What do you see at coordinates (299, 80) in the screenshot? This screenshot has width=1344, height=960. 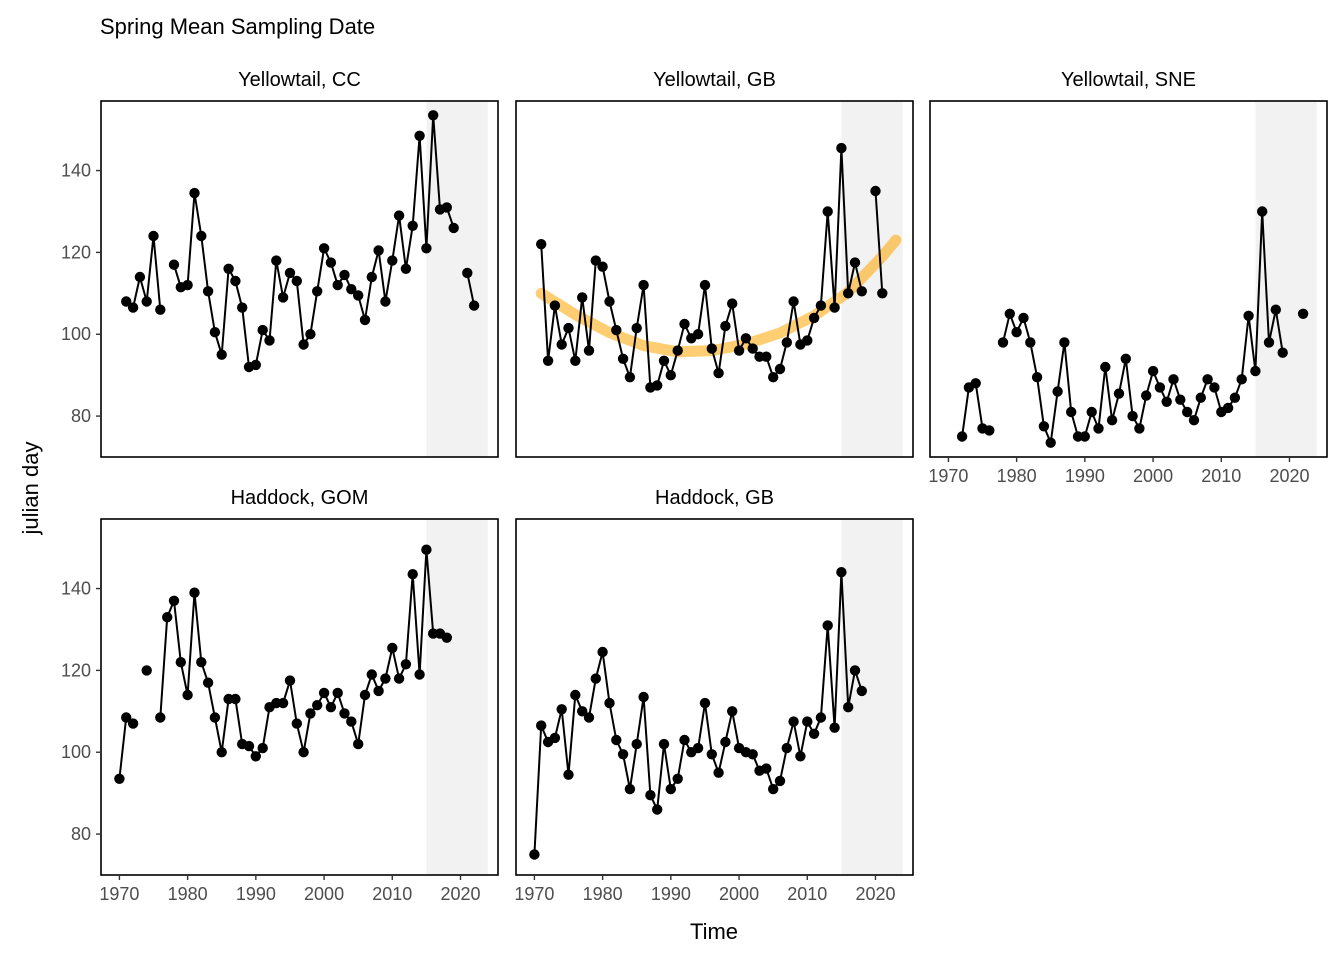 I see `panel-title: Yellowtail, CC` at bounding box center [299, 80].